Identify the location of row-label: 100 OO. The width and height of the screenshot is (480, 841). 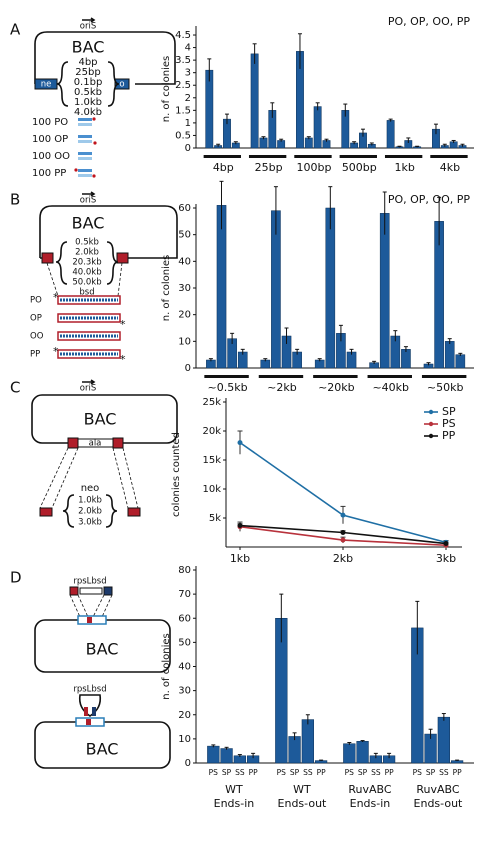
(51, 156).